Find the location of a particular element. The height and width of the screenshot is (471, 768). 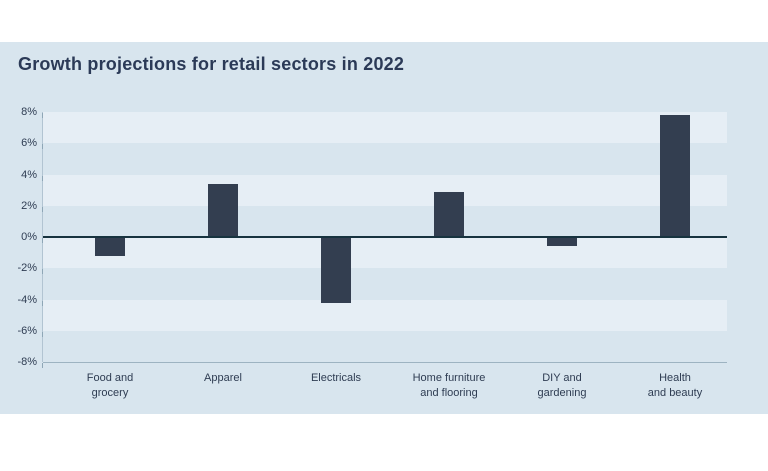

x-axis-label-line: Apparel is located at coordinates (223, 378).